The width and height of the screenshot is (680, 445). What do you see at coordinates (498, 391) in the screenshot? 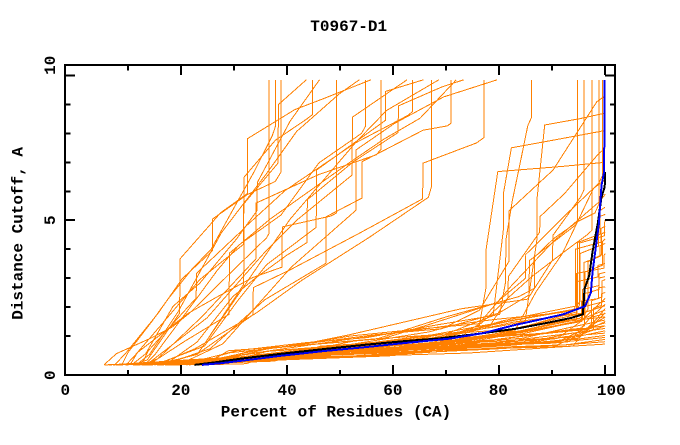
I see `x-tick-label: 80` at bounding box center [498, 391].